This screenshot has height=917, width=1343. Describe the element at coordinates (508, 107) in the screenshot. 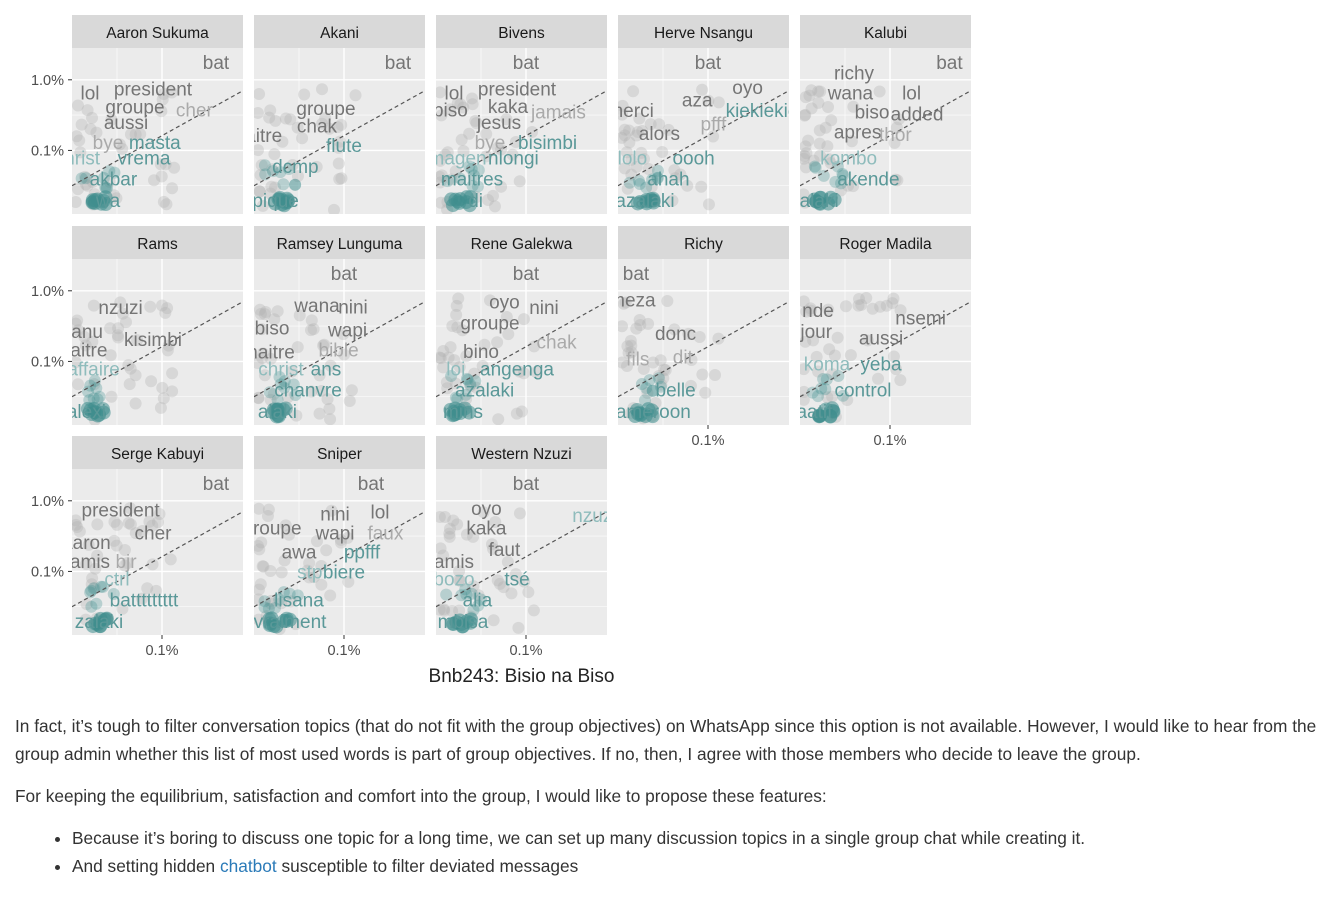

I see `word-label: kaka` at that location.